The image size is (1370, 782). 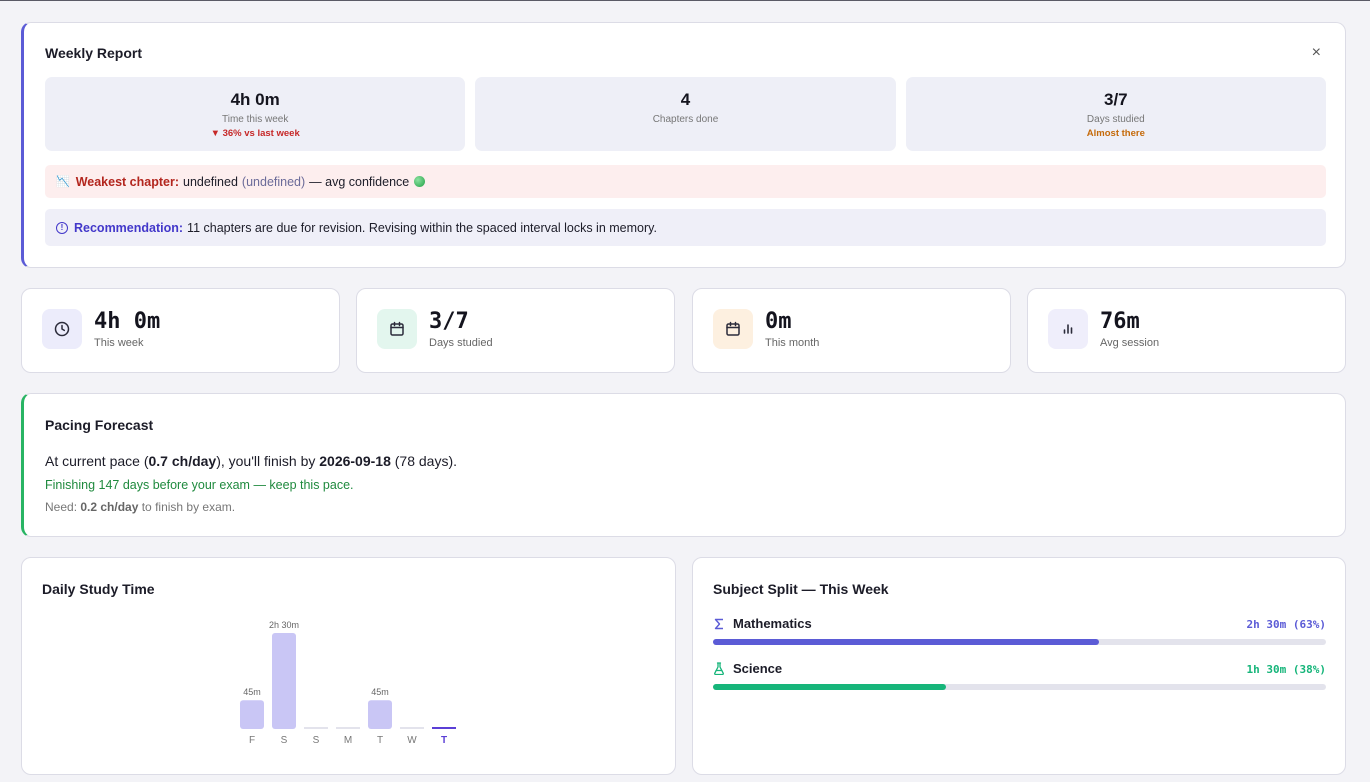 I want to click on pacing-text: At current pace (, so click(x=97, y=461).